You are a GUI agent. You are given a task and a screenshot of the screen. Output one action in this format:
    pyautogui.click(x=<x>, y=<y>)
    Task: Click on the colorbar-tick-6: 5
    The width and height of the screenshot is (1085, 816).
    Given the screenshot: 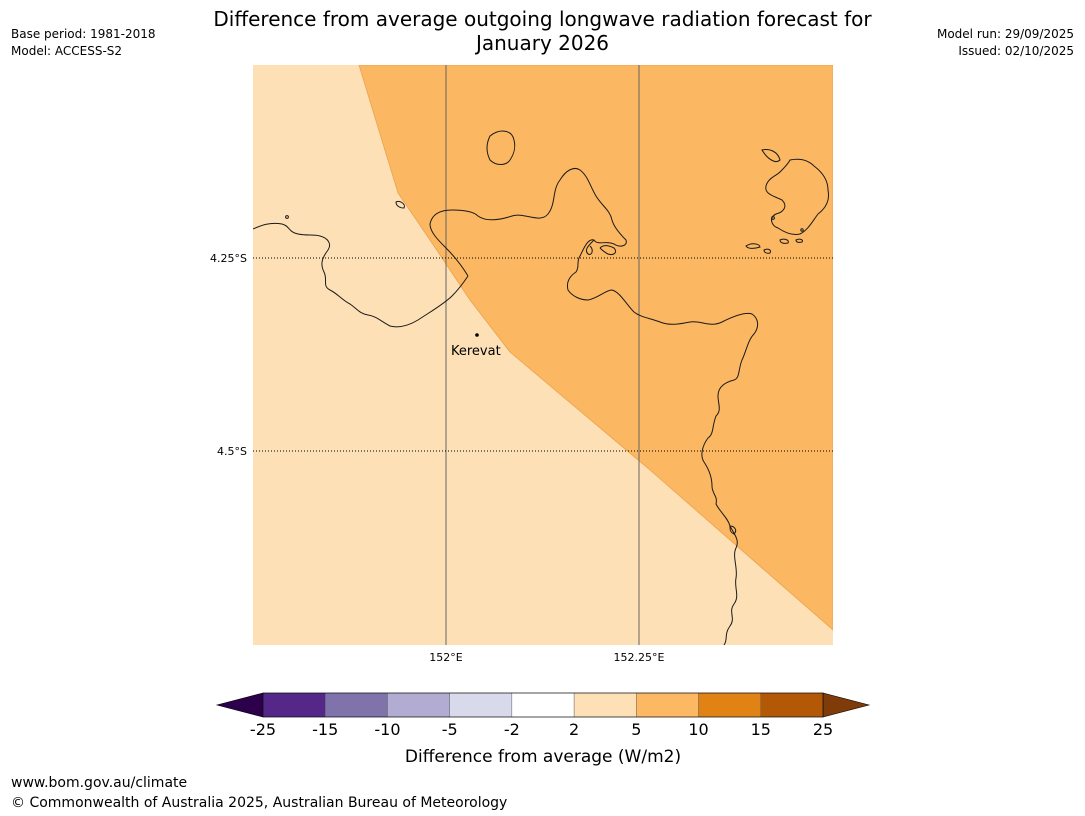 What is the action you would take?
    pyautogui.click(x=636, y=729)
    